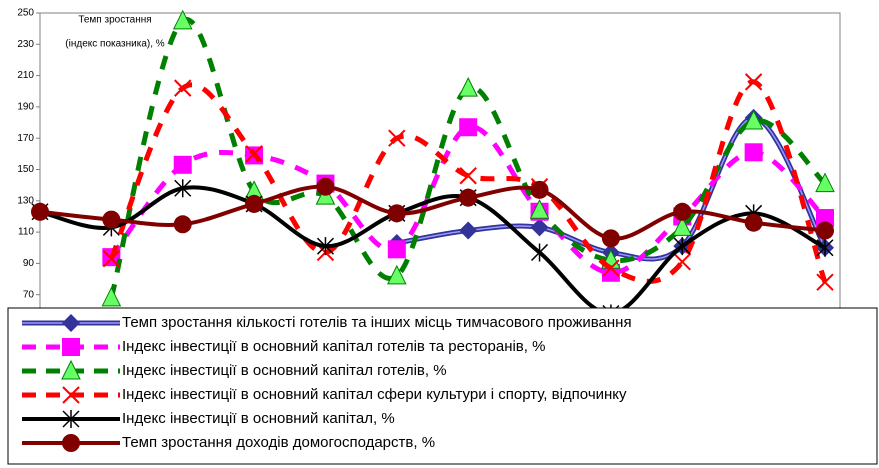 The height and width of the screenshot is (468, 879). What do you see at coordinates (114, 20) in the screenshot?
I see `annotation: Темп зростання` at bounding box center [114, 20].